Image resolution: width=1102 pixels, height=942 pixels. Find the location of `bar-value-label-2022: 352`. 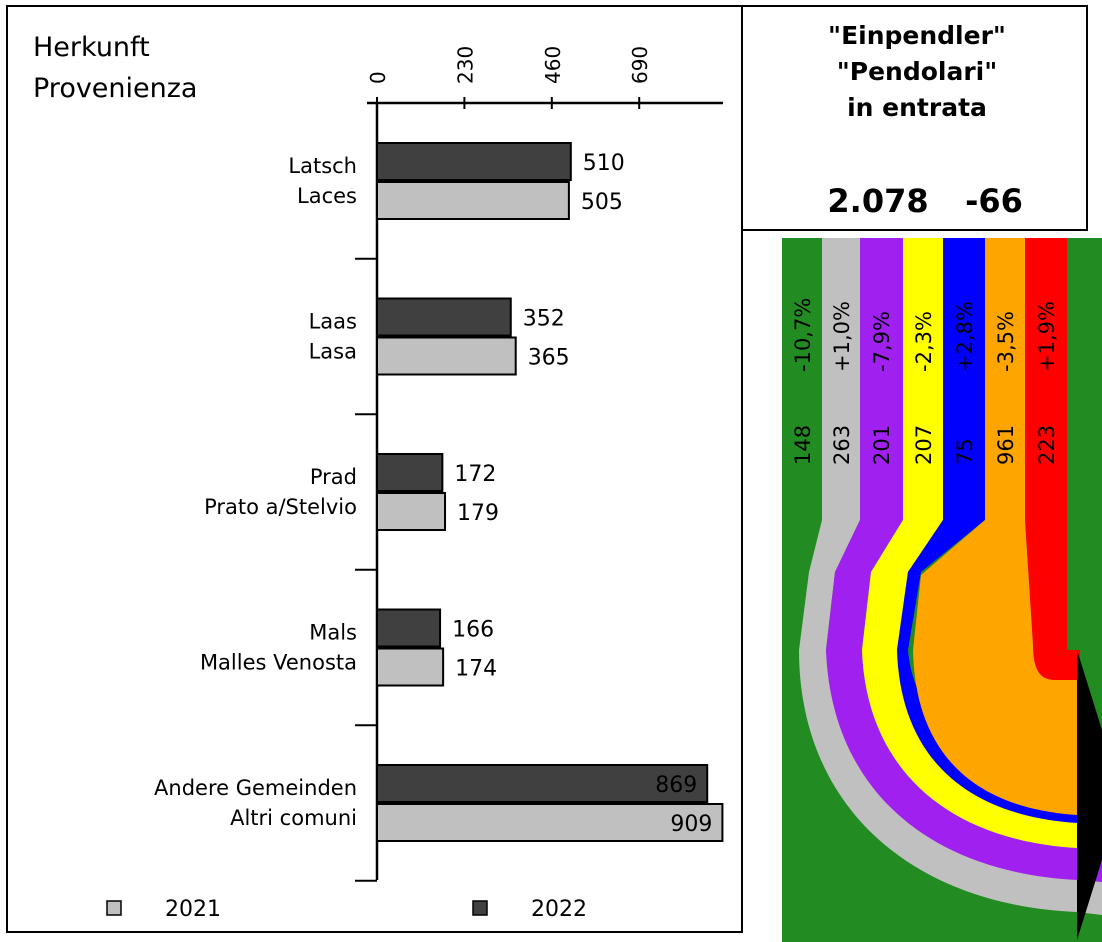

bar-value-label-2022: 352 is located at coordinates (544, 319).